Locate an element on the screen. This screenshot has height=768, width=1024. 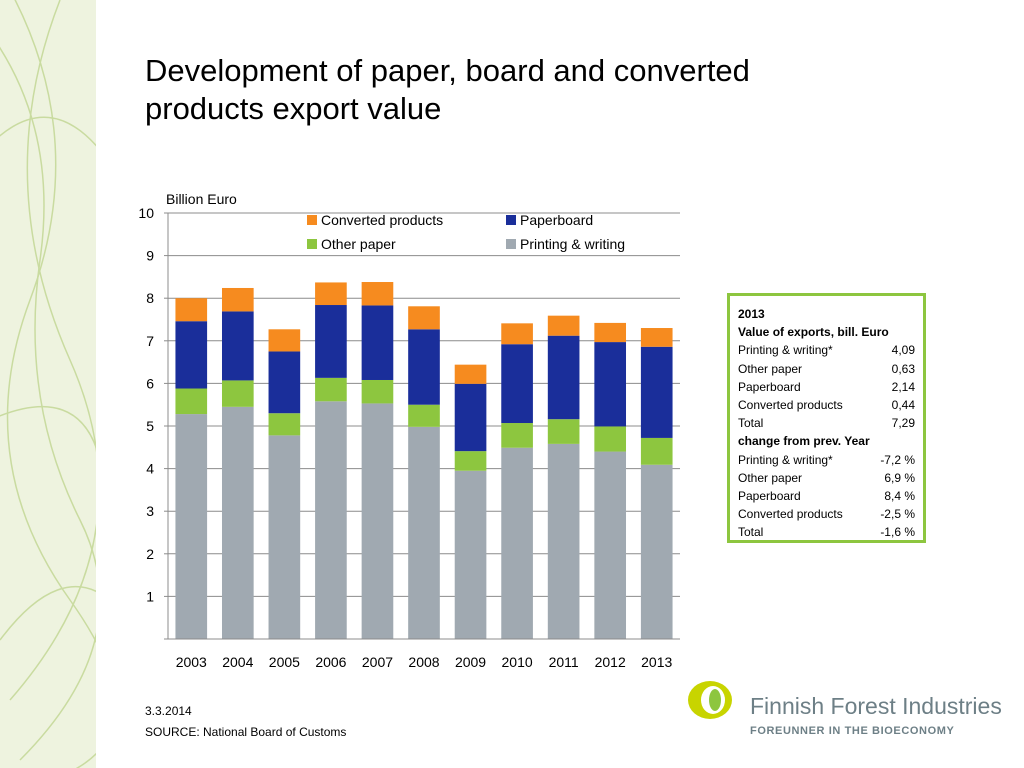
summary-row: Total -1,6 % is located at coordinates (826, 532).